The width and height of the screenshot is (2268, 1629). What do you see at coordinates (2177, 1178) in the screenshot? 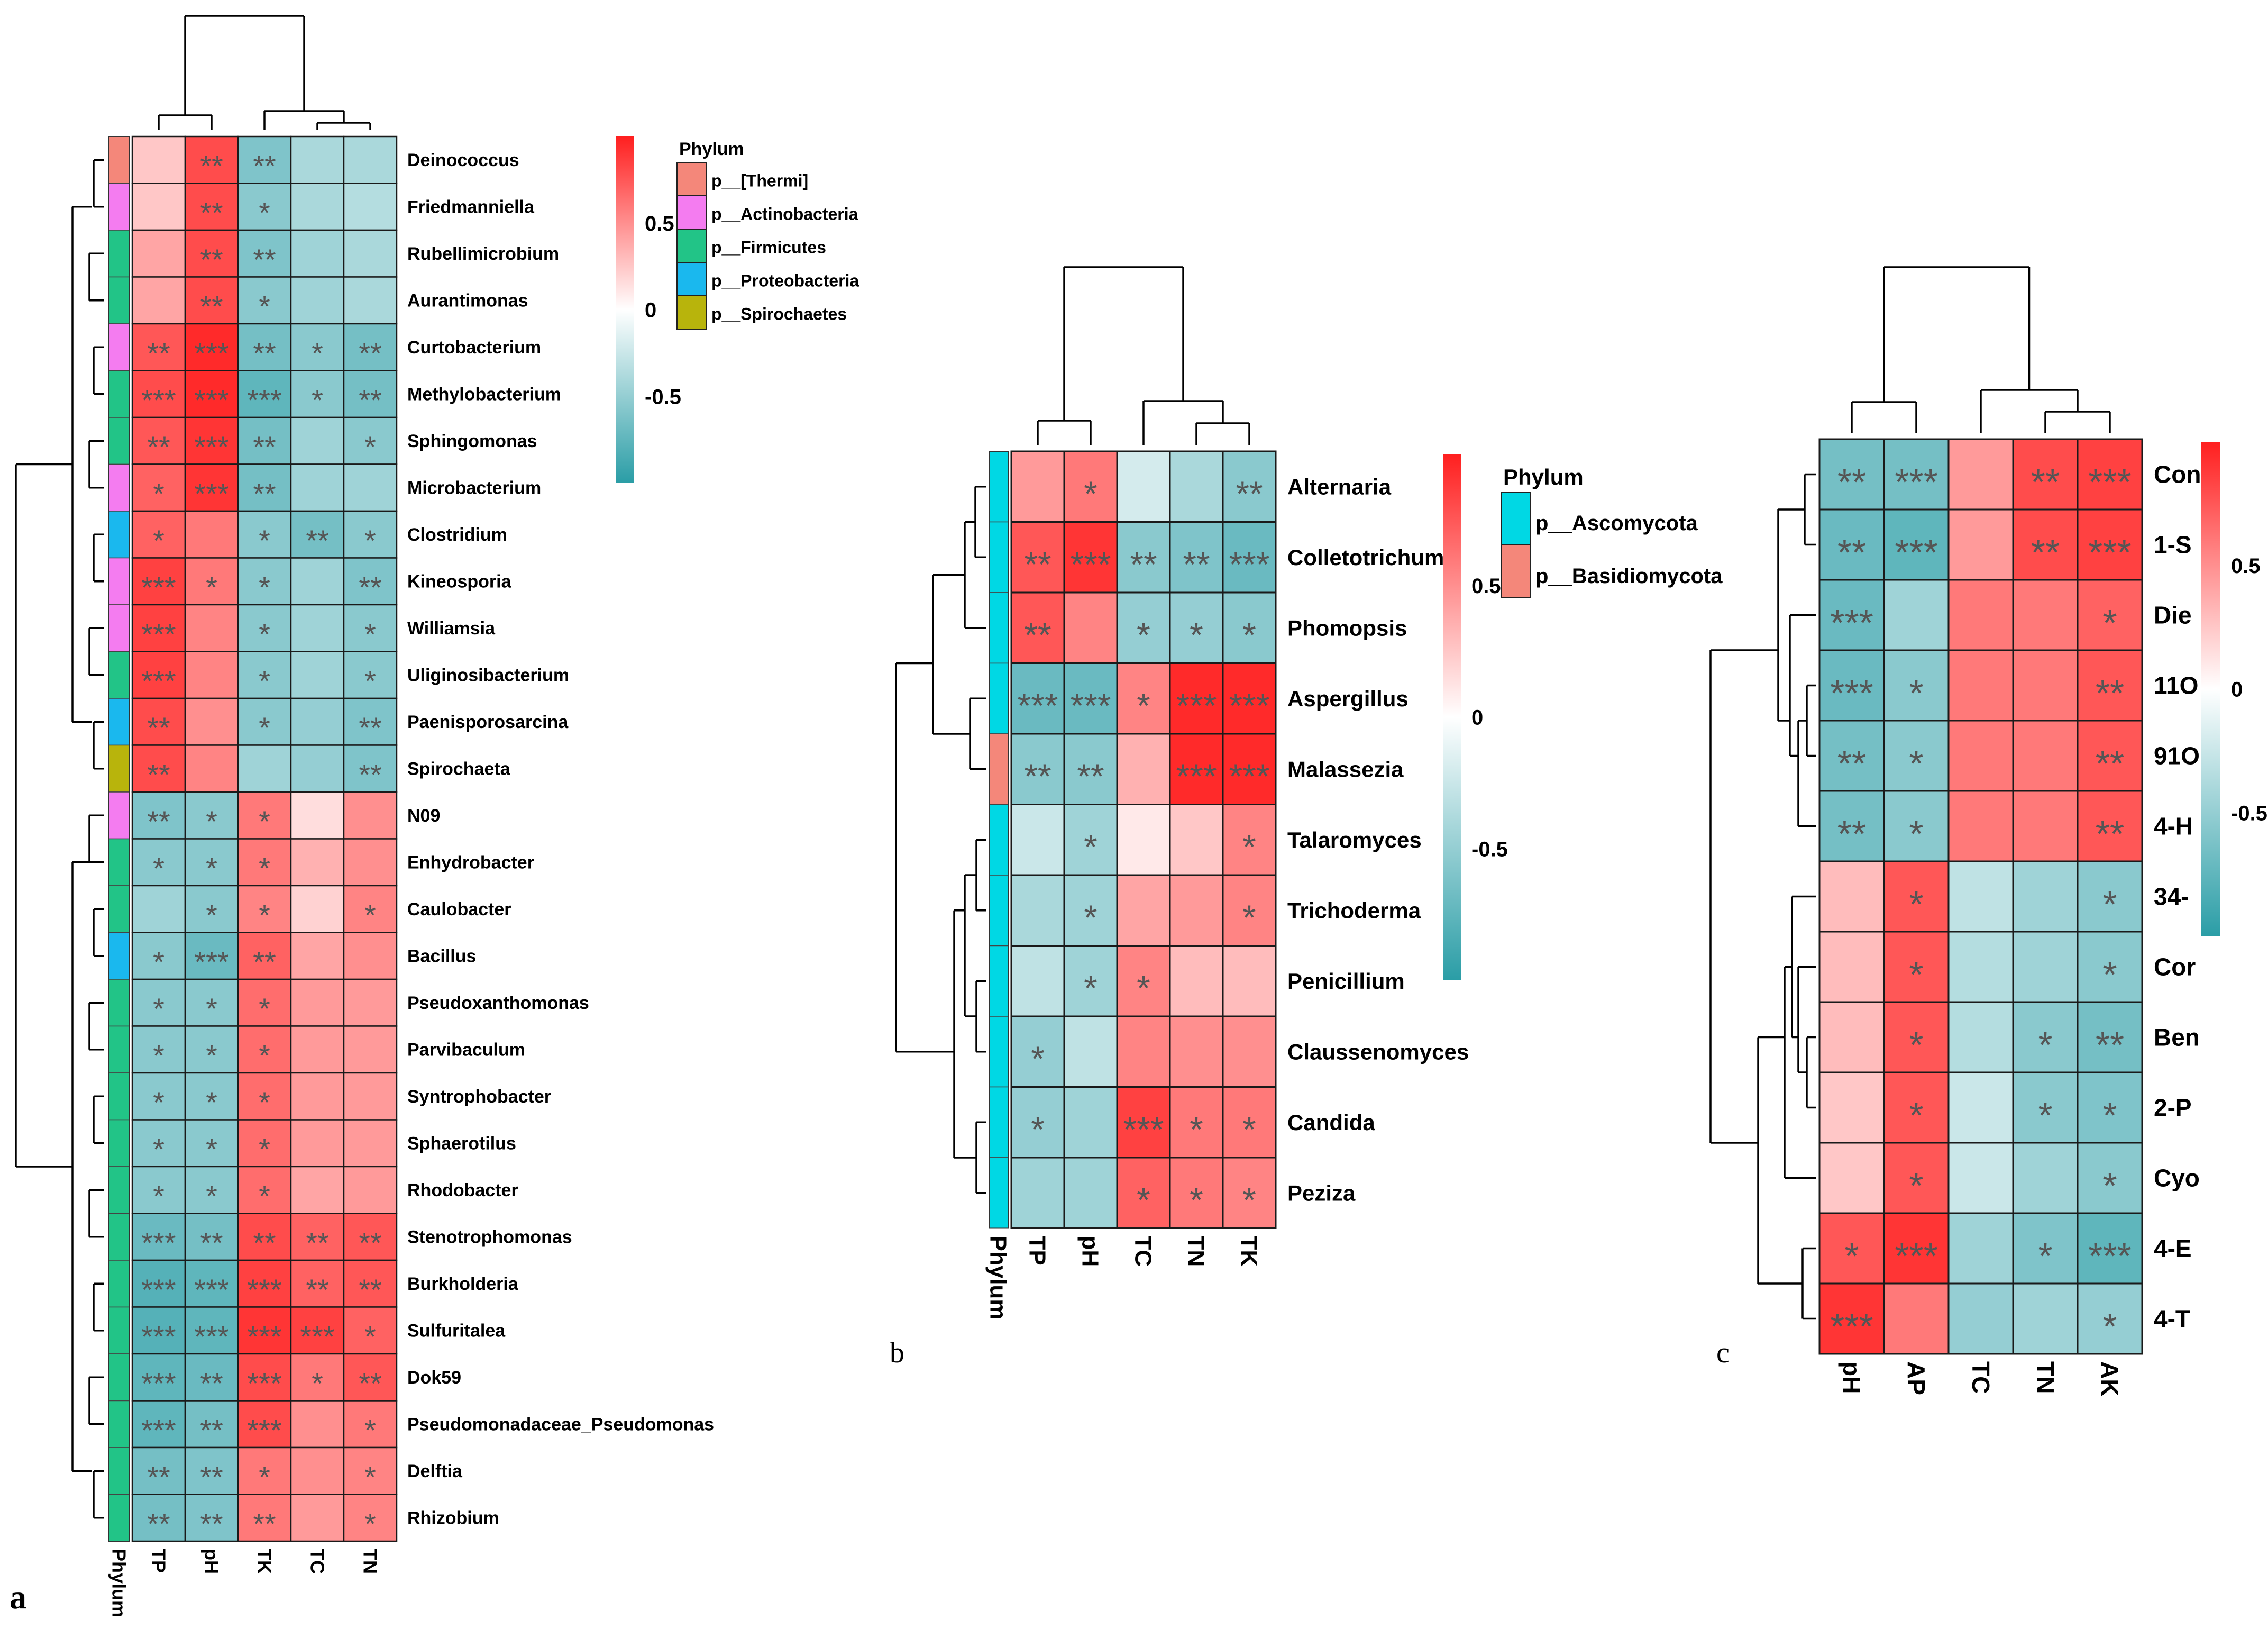
I see `row-label-cyo: Cyo` at bounding box center [2177, 1178].